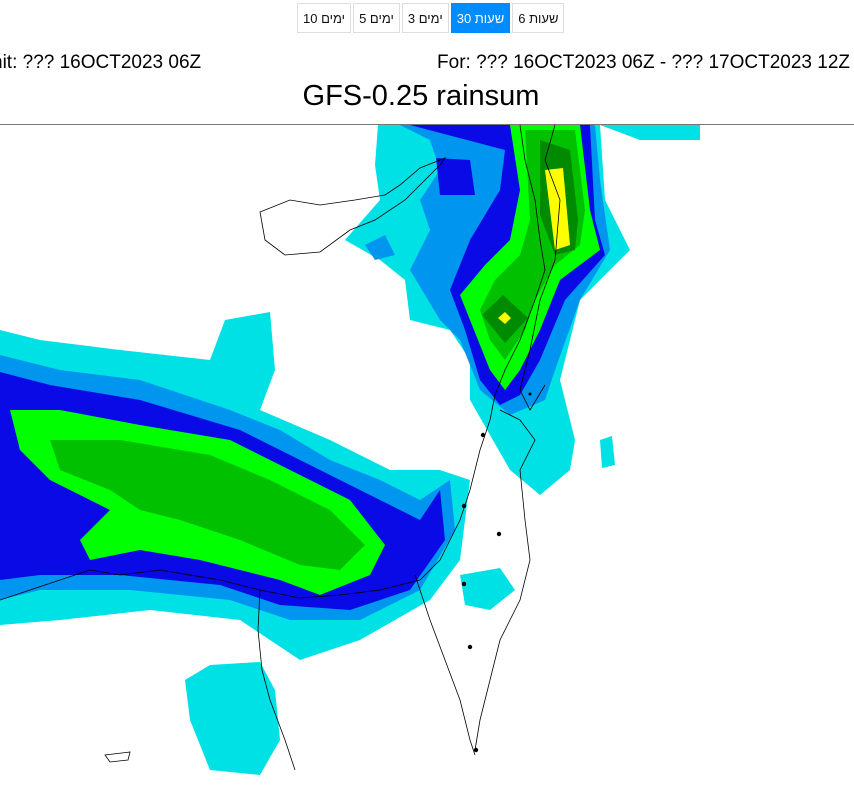  Describe the element at coordinates (324, 18) in the screenshot. I see `range-button-10-days: 10 ימים` at that location.